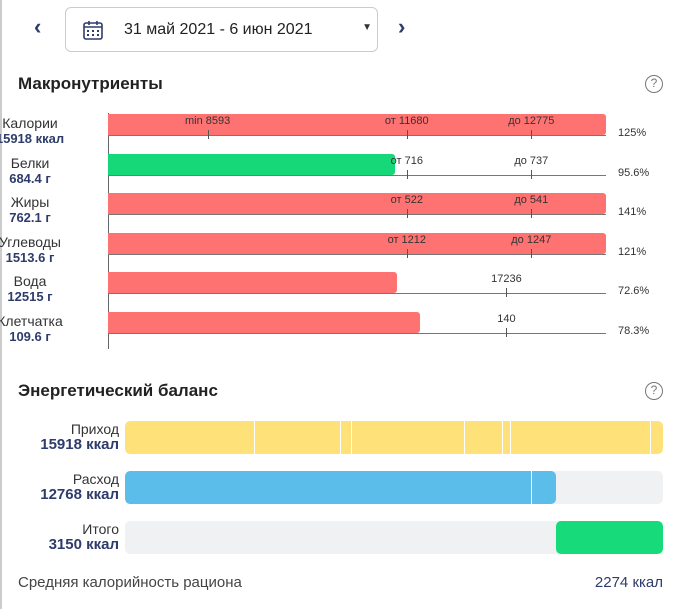 The image size is (680, 609). I want to click on energy-name: Расход, so click(95, 479).